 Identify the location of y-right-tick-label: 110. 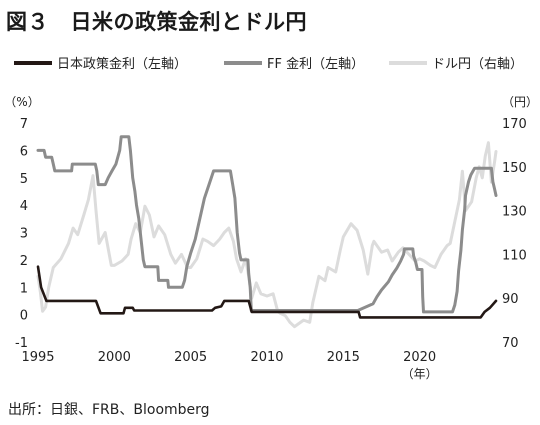
(514, 255).